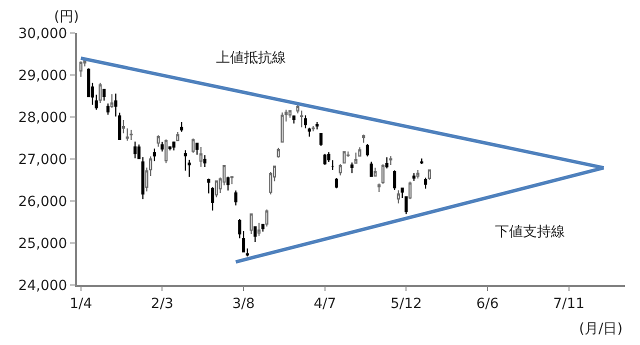 This screenshot has height=345, width=640. I want to click on y-tick-label: 27,000, so click(43, 160).